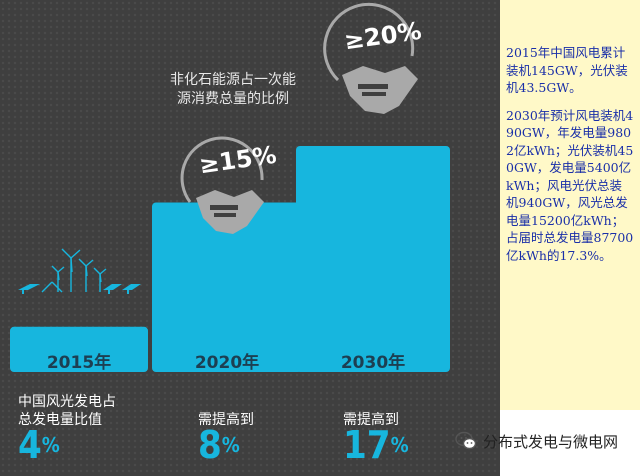 This screenshot has height=476, width=640. What do you see at coordinates (227, 287) in the screenshot?
I see `bar-2020` at bounding box center [227, 287].